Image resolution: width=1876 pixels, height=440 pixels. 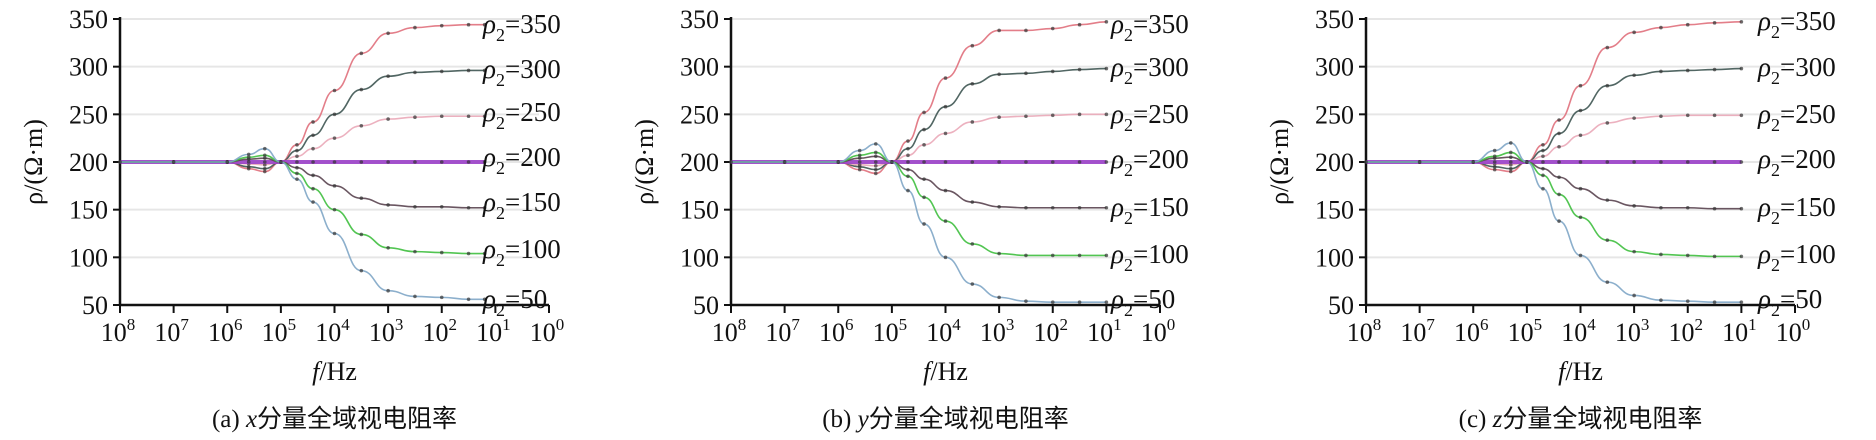 What do you see at coordinates (1578, 331) in the screenshot?
I see `x-tick-label: 10⁴` at bounding box center [1578, 331].